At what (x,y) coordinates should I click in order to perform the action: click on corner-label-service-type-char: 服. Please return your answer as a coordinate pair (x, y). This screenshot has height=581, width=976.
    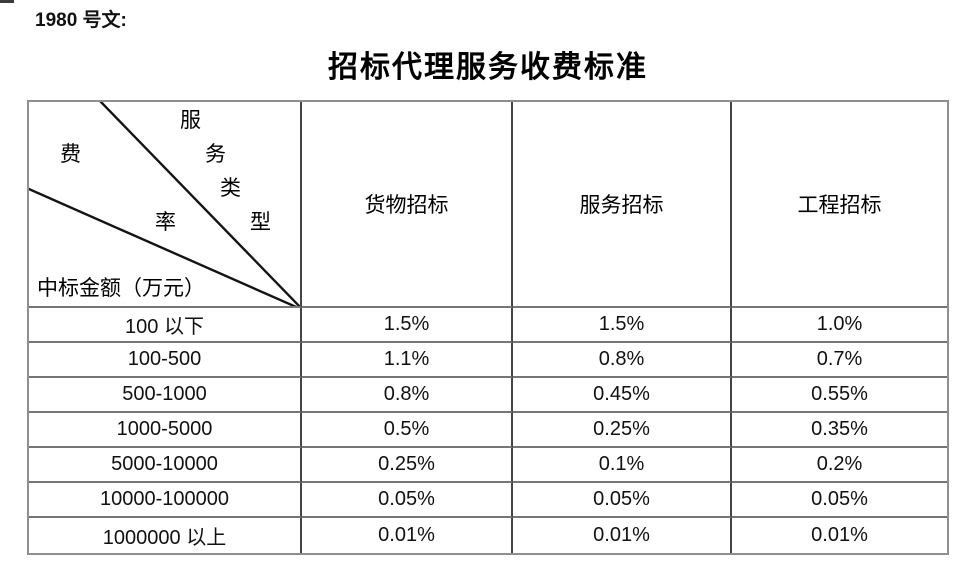
    Looking at the image, I should click on (190, 120).